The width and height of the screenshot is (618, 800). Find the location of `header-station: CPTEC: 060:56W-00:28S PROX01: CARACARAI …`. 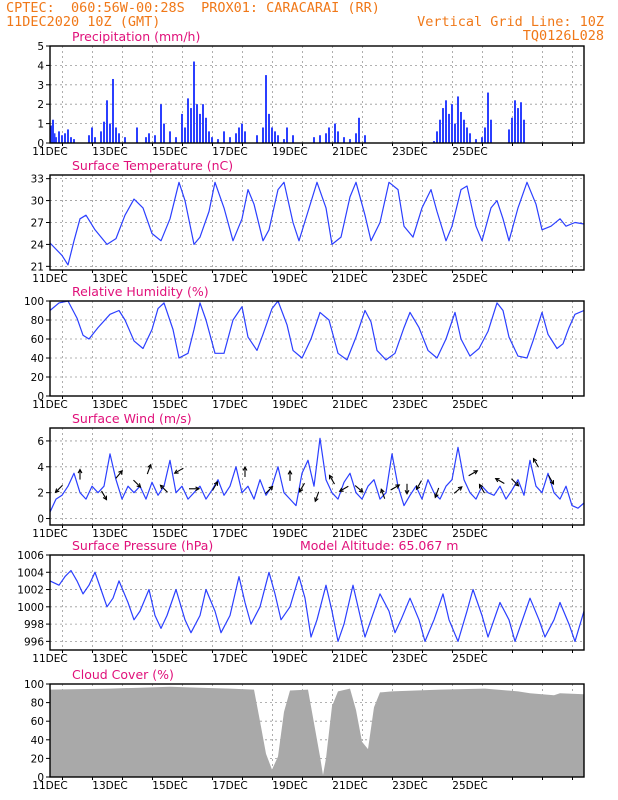

header-station: CPTEC: 060:56W-00:28S PROX01: CARACARAI … is located at coordinates (193, 8).